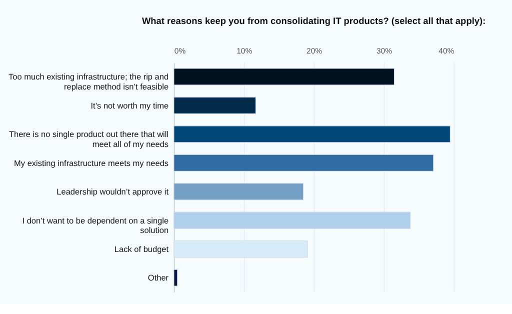  I want to click on chart-title: What reasons keep you from consolidating IT products? (select all that apply):, so click(314, 21).